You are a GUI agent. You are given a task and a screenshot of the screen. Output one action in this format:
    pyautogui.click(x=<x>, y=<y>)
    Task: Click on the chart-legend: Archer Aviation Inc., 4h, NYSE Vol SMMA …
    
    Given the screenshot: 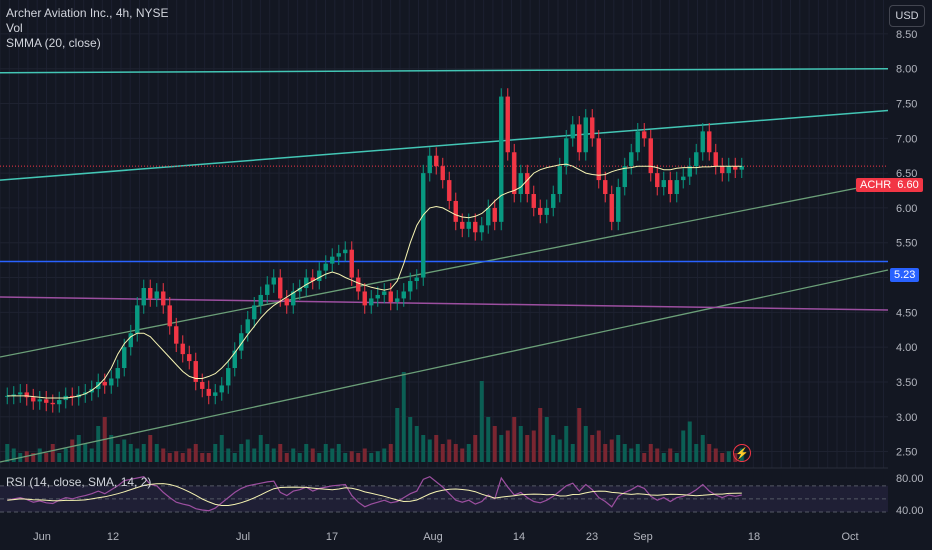 What is the action you would take?
    pyautogui.click(x=87, y=28)
    